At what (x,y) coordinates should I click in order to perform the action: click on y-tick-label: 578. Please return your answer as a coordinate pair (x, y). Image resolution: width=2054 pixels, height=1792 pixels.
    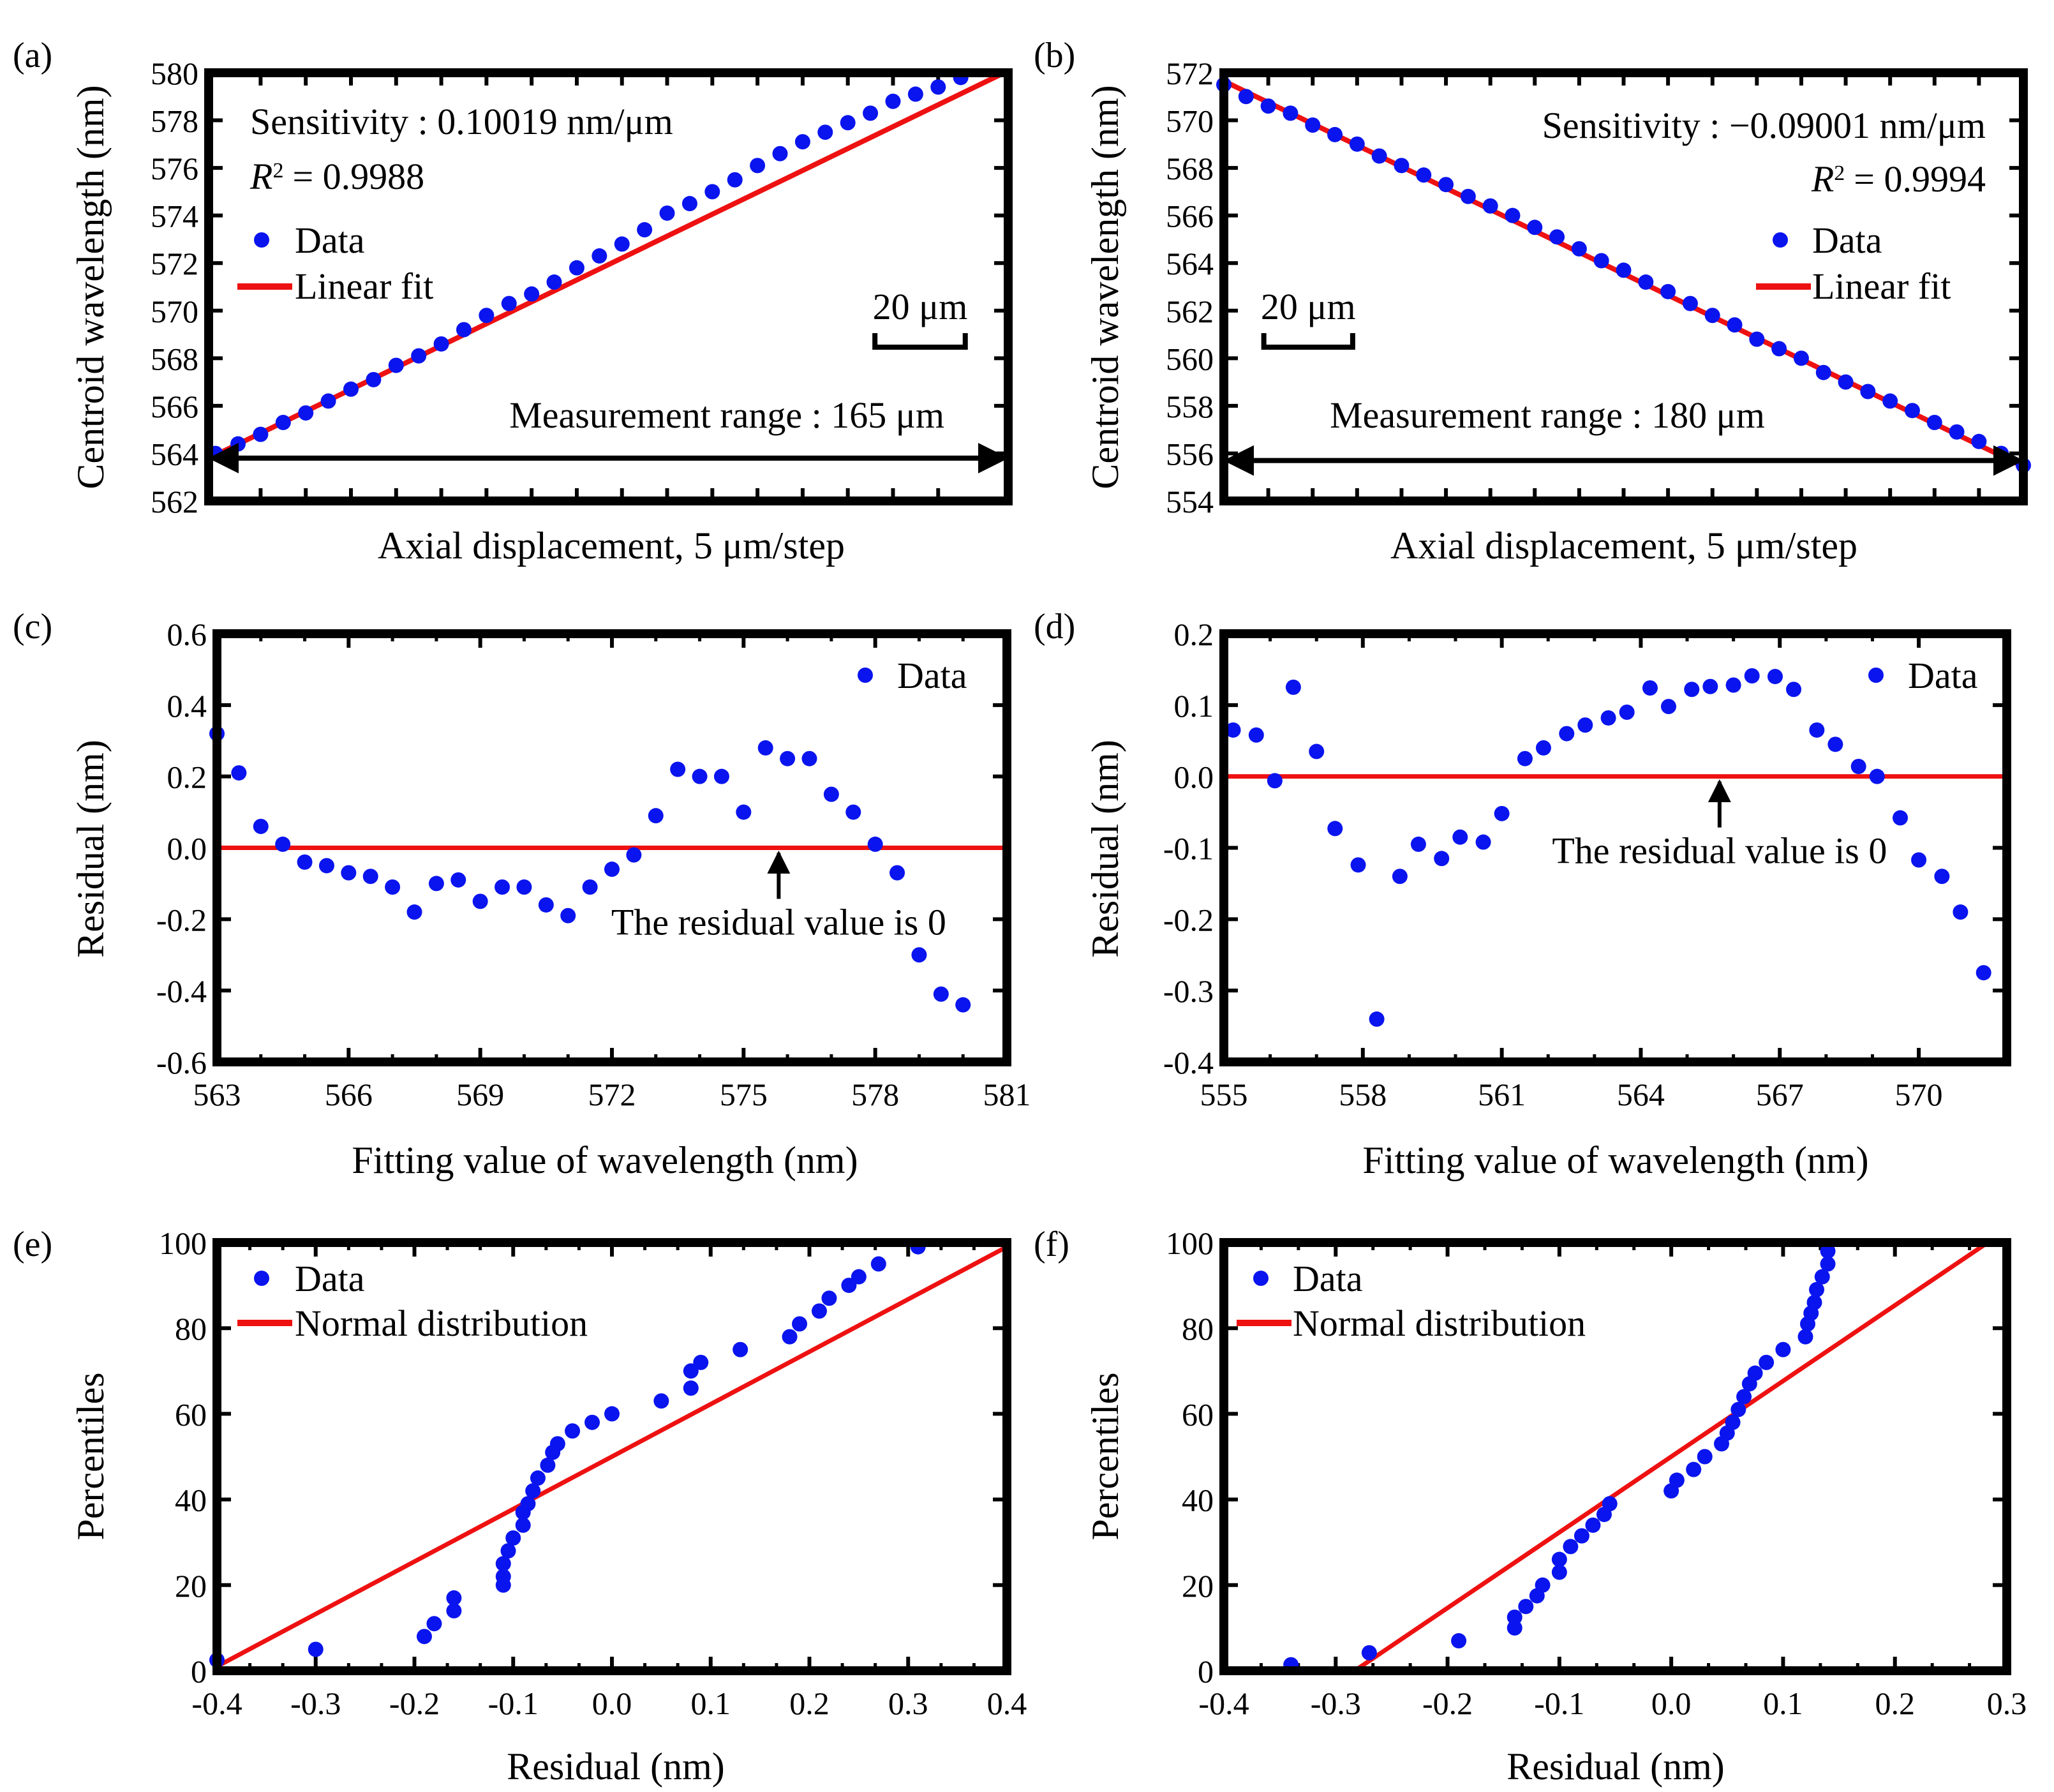
    Looking at the image, I should click on (174, 121).